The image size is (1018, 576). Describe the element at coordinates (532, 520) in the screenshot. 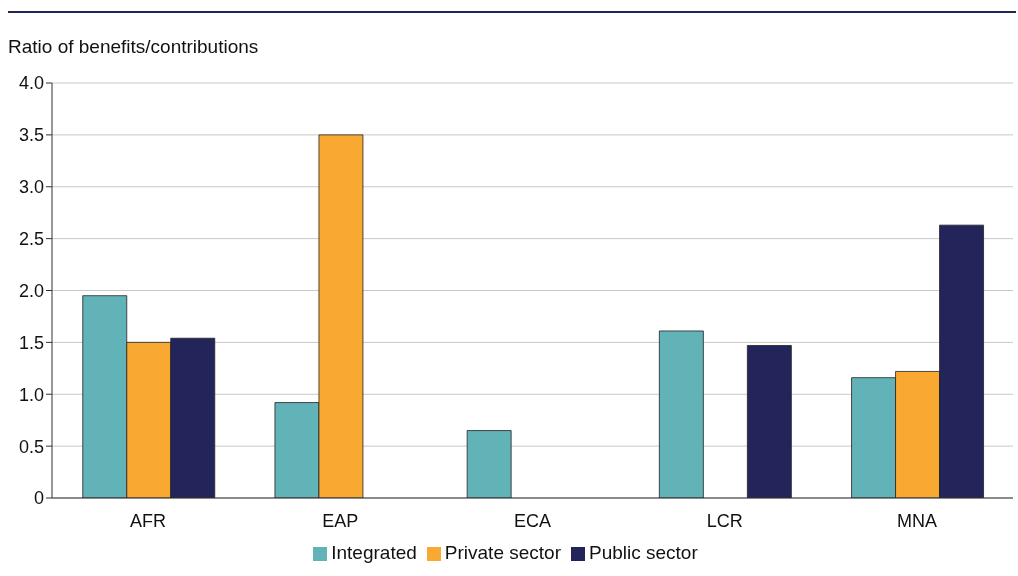

I see `x-tick-label: ECA` at that location.